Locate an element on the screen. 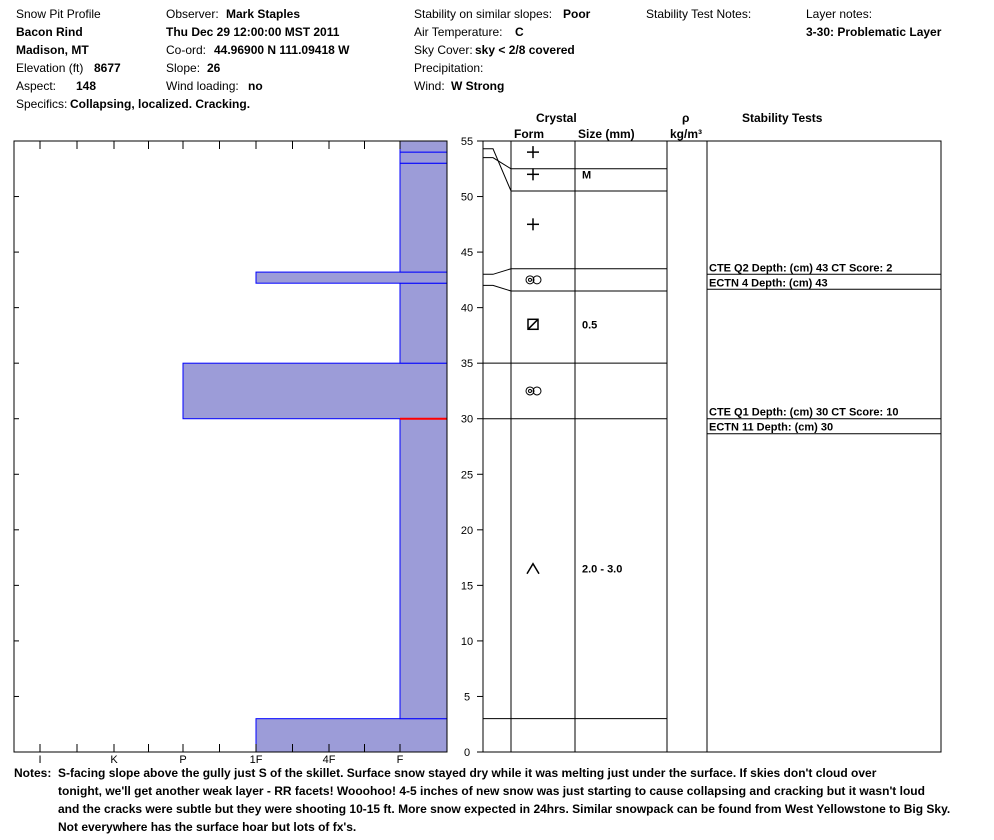 The height and width of the screenshot is (840, 994). date-time: Thu Dec 29 12:00:00 MST 2011 is located at coordinates (253, 32).